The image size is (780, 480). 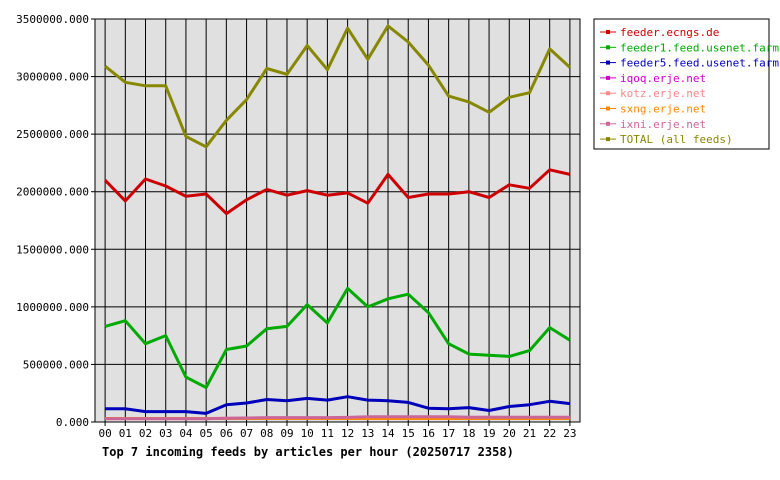 I want to click on y-tick-label: 2500000.000, so click(x=52, y=134).